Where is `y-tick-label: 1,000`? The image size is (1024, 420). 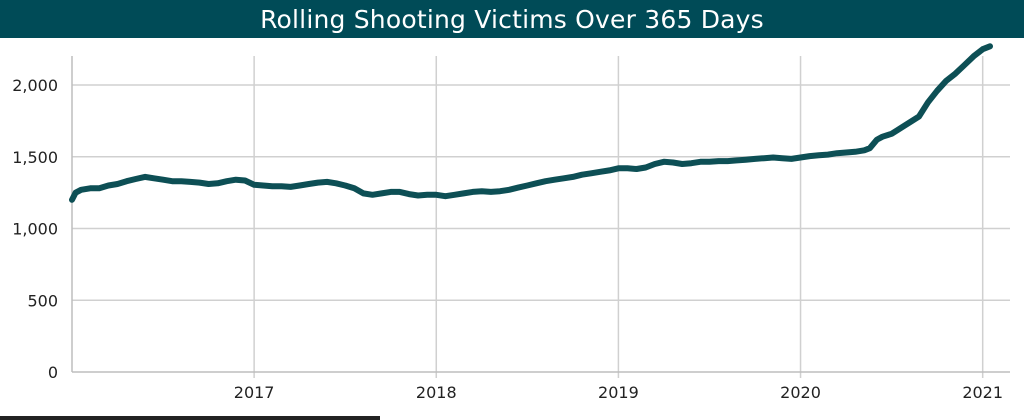 y-tick-label: 1,000 is located at coordinates (35, 229).